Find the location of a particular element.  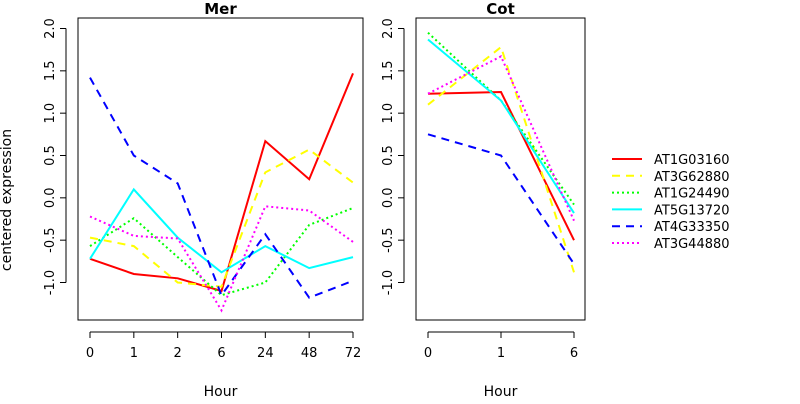

legend-label: AT4G33350 is located at coordinates (692, 227).